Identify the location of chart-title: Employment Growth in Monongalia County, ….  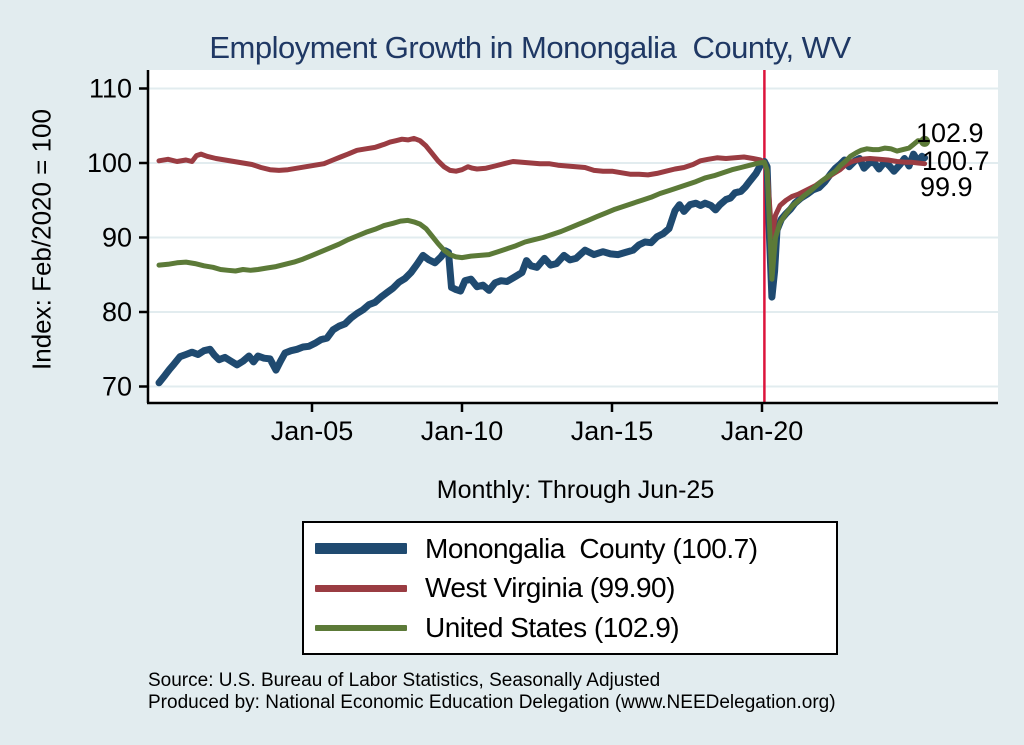
(530, 47).